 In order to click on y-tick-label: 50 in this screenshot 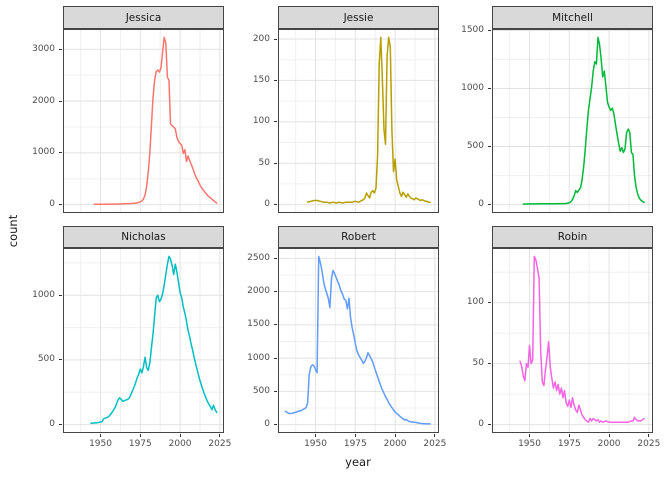, I will do `click(264, 162)`.